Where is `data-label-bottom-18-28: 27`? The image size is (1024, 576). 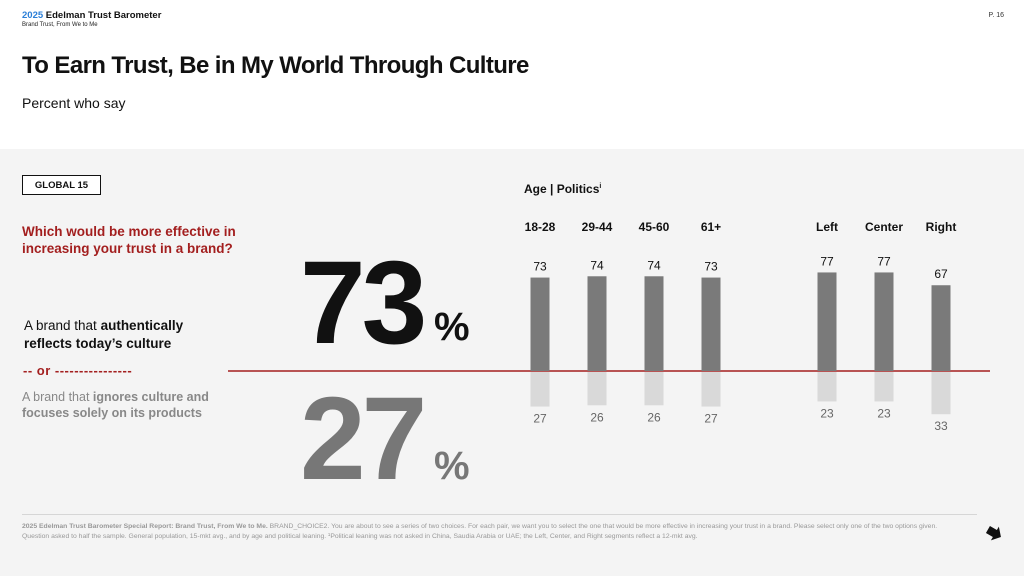 data-label-bottom-18-28: 27 is located at coordinates (540, 419).